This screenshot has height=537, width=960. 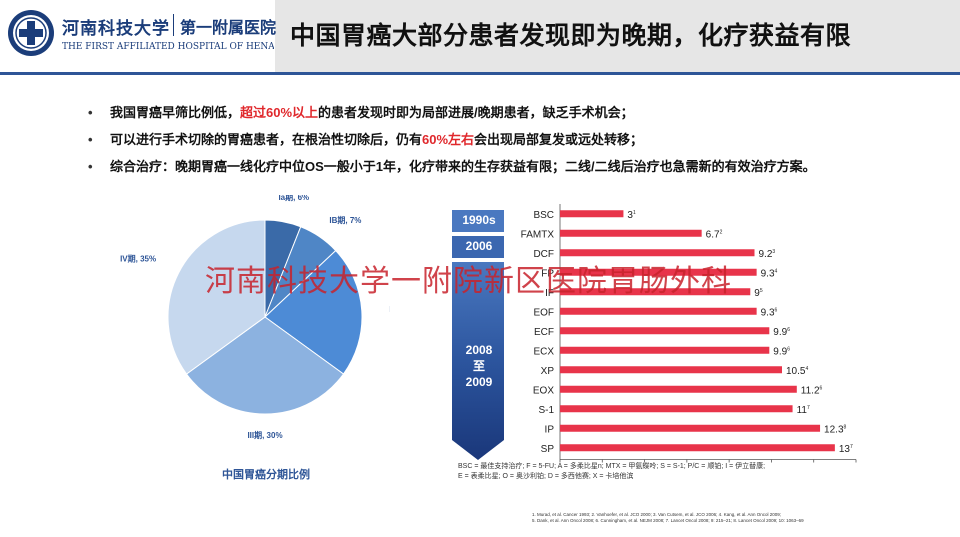 I want to click on bullet-text: 可以进行手术切除的胃癌患者，在根治性切除后，仍有, so click(x=266, y=139).